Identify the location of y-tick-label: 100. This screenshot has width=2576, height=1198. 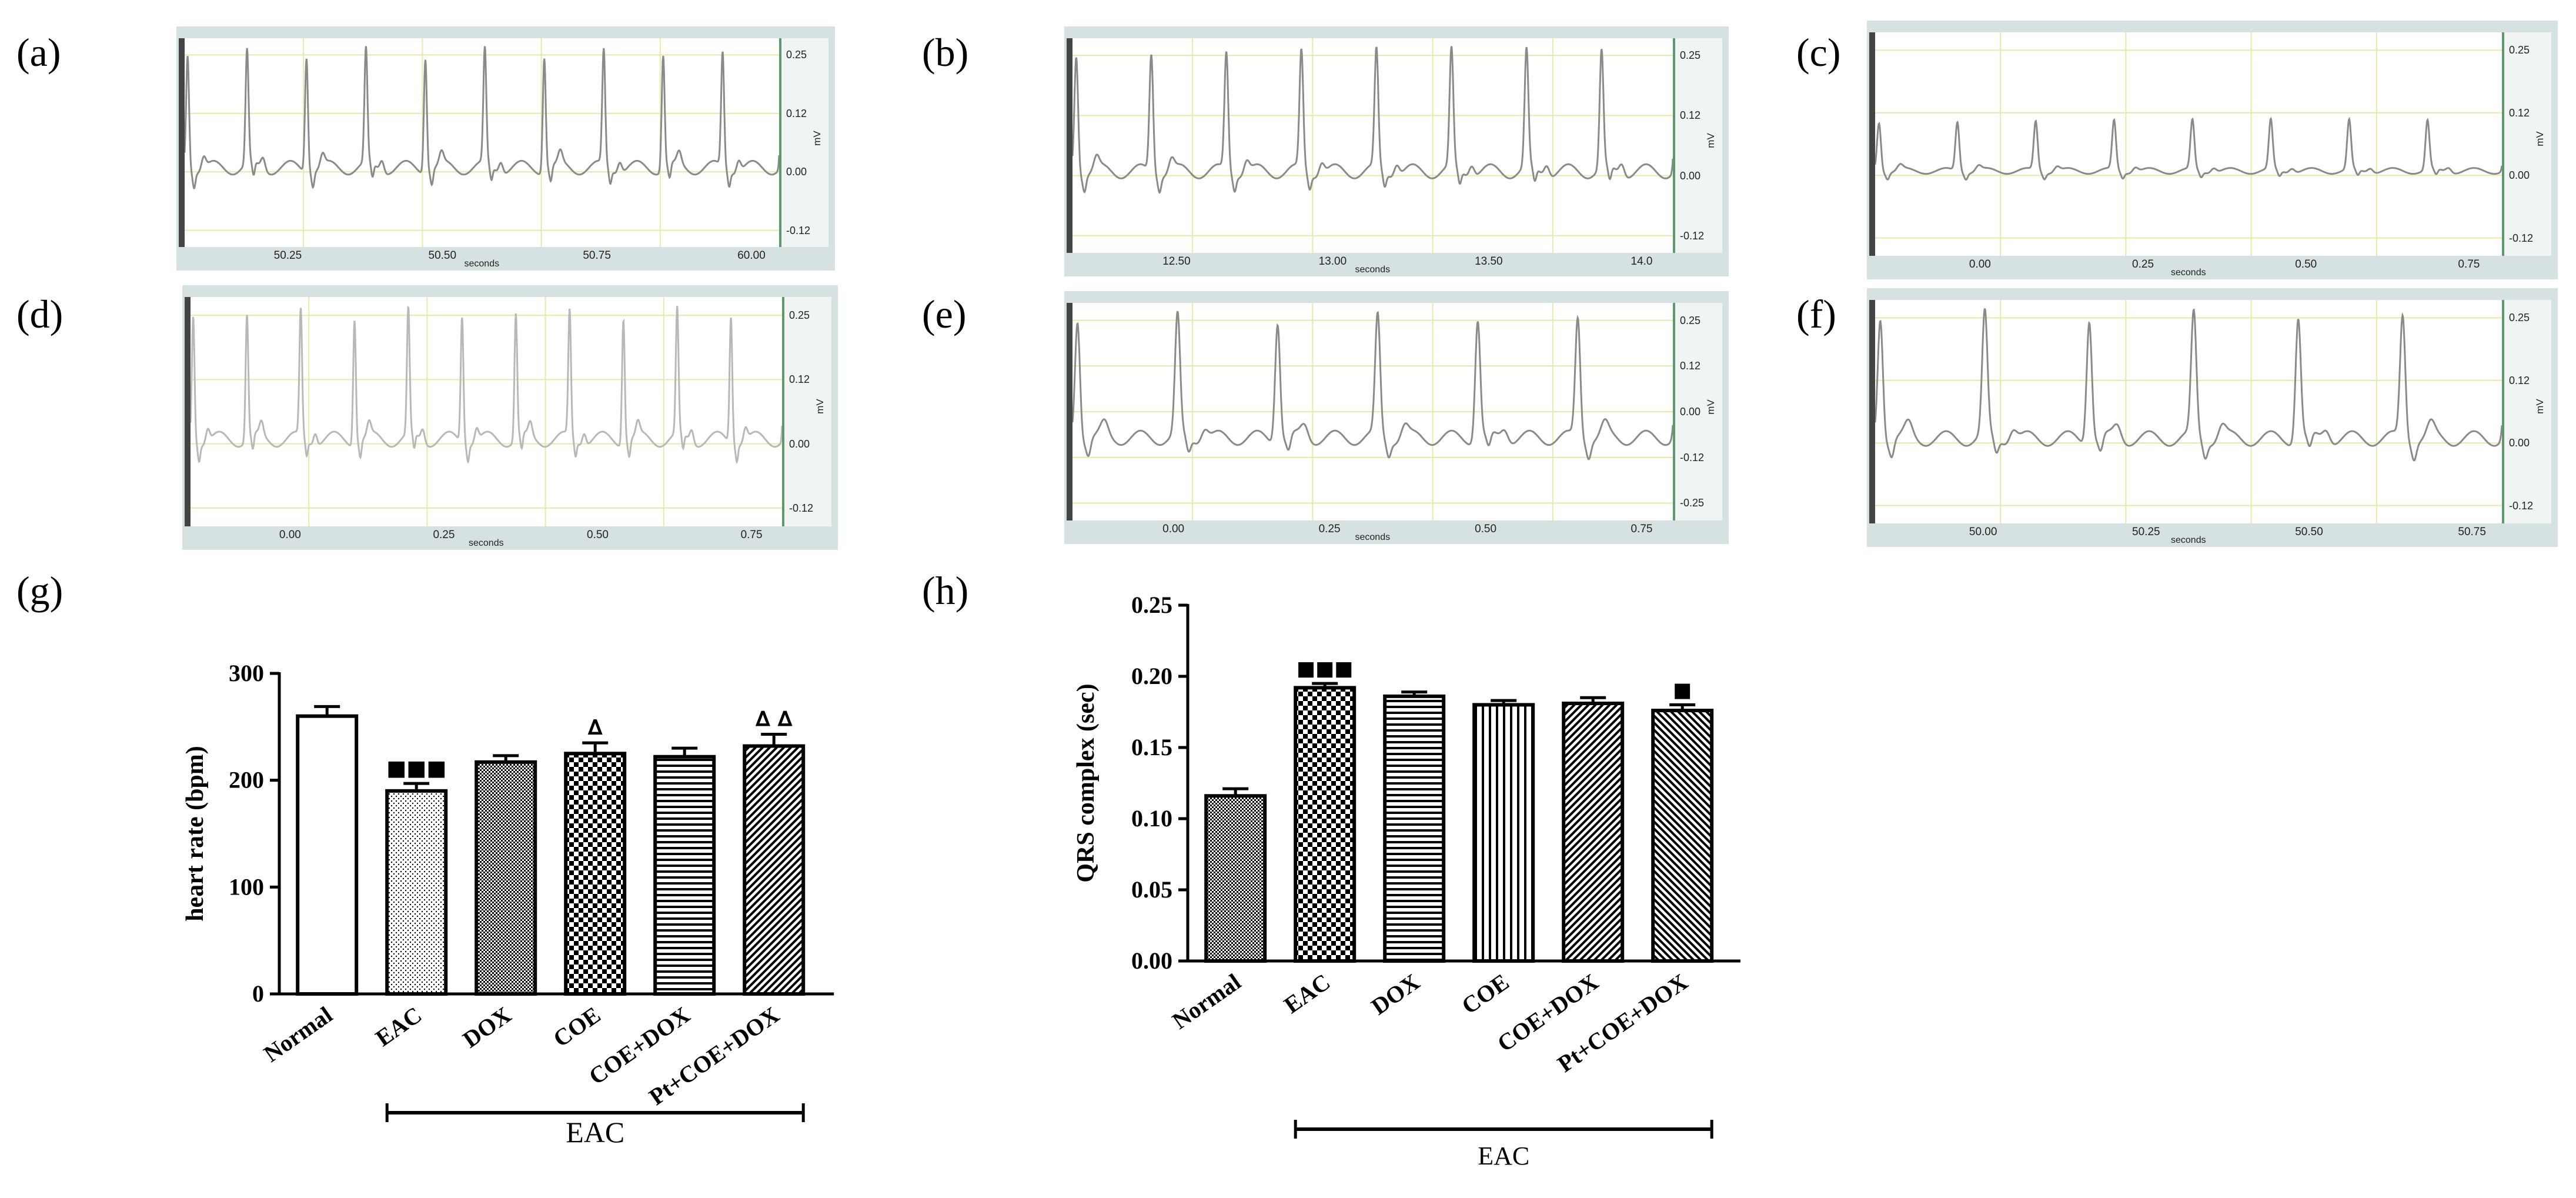
(246, 886).